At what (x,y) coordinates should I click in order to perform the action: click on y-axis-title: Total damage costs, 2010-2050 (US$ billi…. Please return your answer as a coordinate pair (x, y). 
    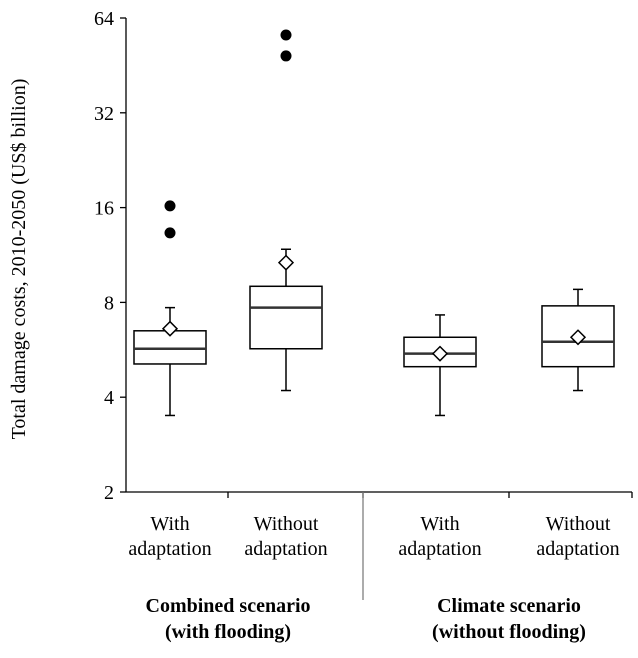
    Looking at the image, I should click on (19, 259).